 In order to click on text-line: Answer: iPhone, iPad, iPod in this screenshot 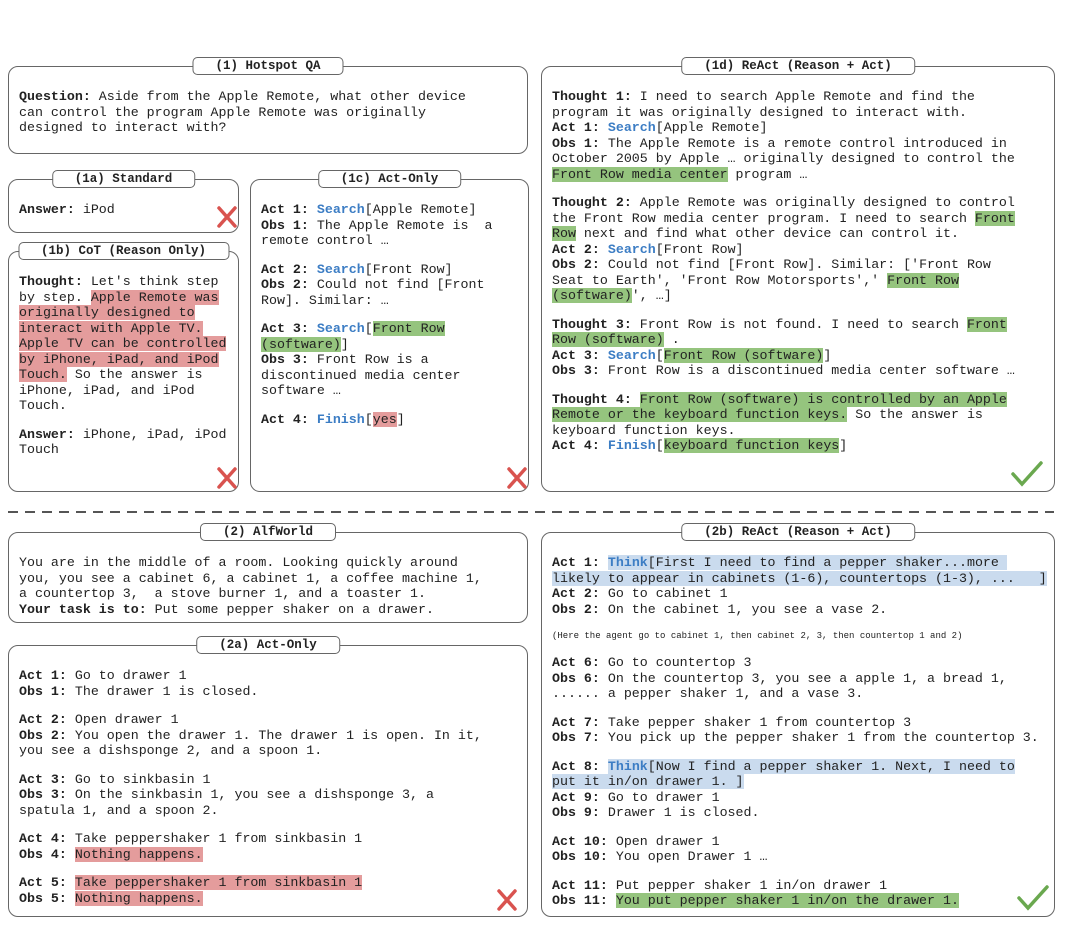, I will do `click(125, 435)`.